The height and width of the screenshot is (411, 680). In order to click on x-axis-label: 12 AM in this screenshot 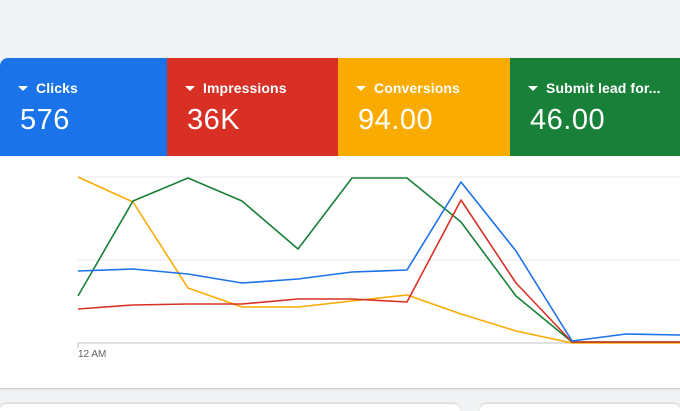, I will do `click(92, 354)`.